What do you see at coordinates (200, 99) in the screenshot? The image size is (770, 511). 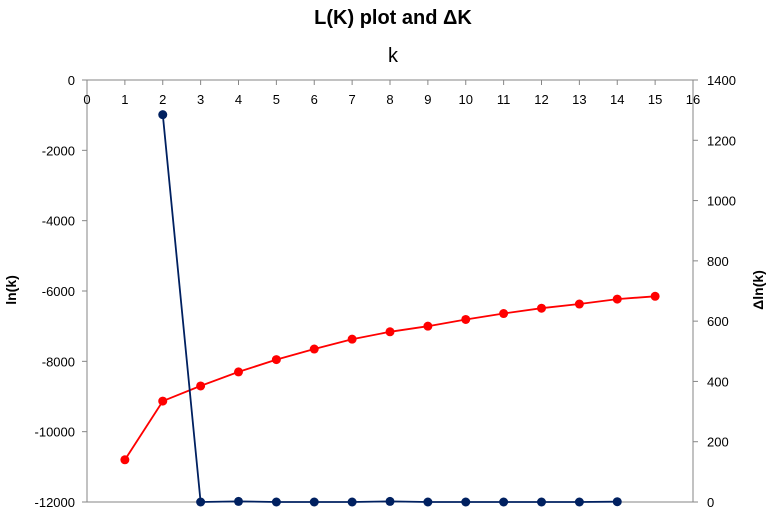 I see `x-tick-label: 3` at bounding box center [200, 99].